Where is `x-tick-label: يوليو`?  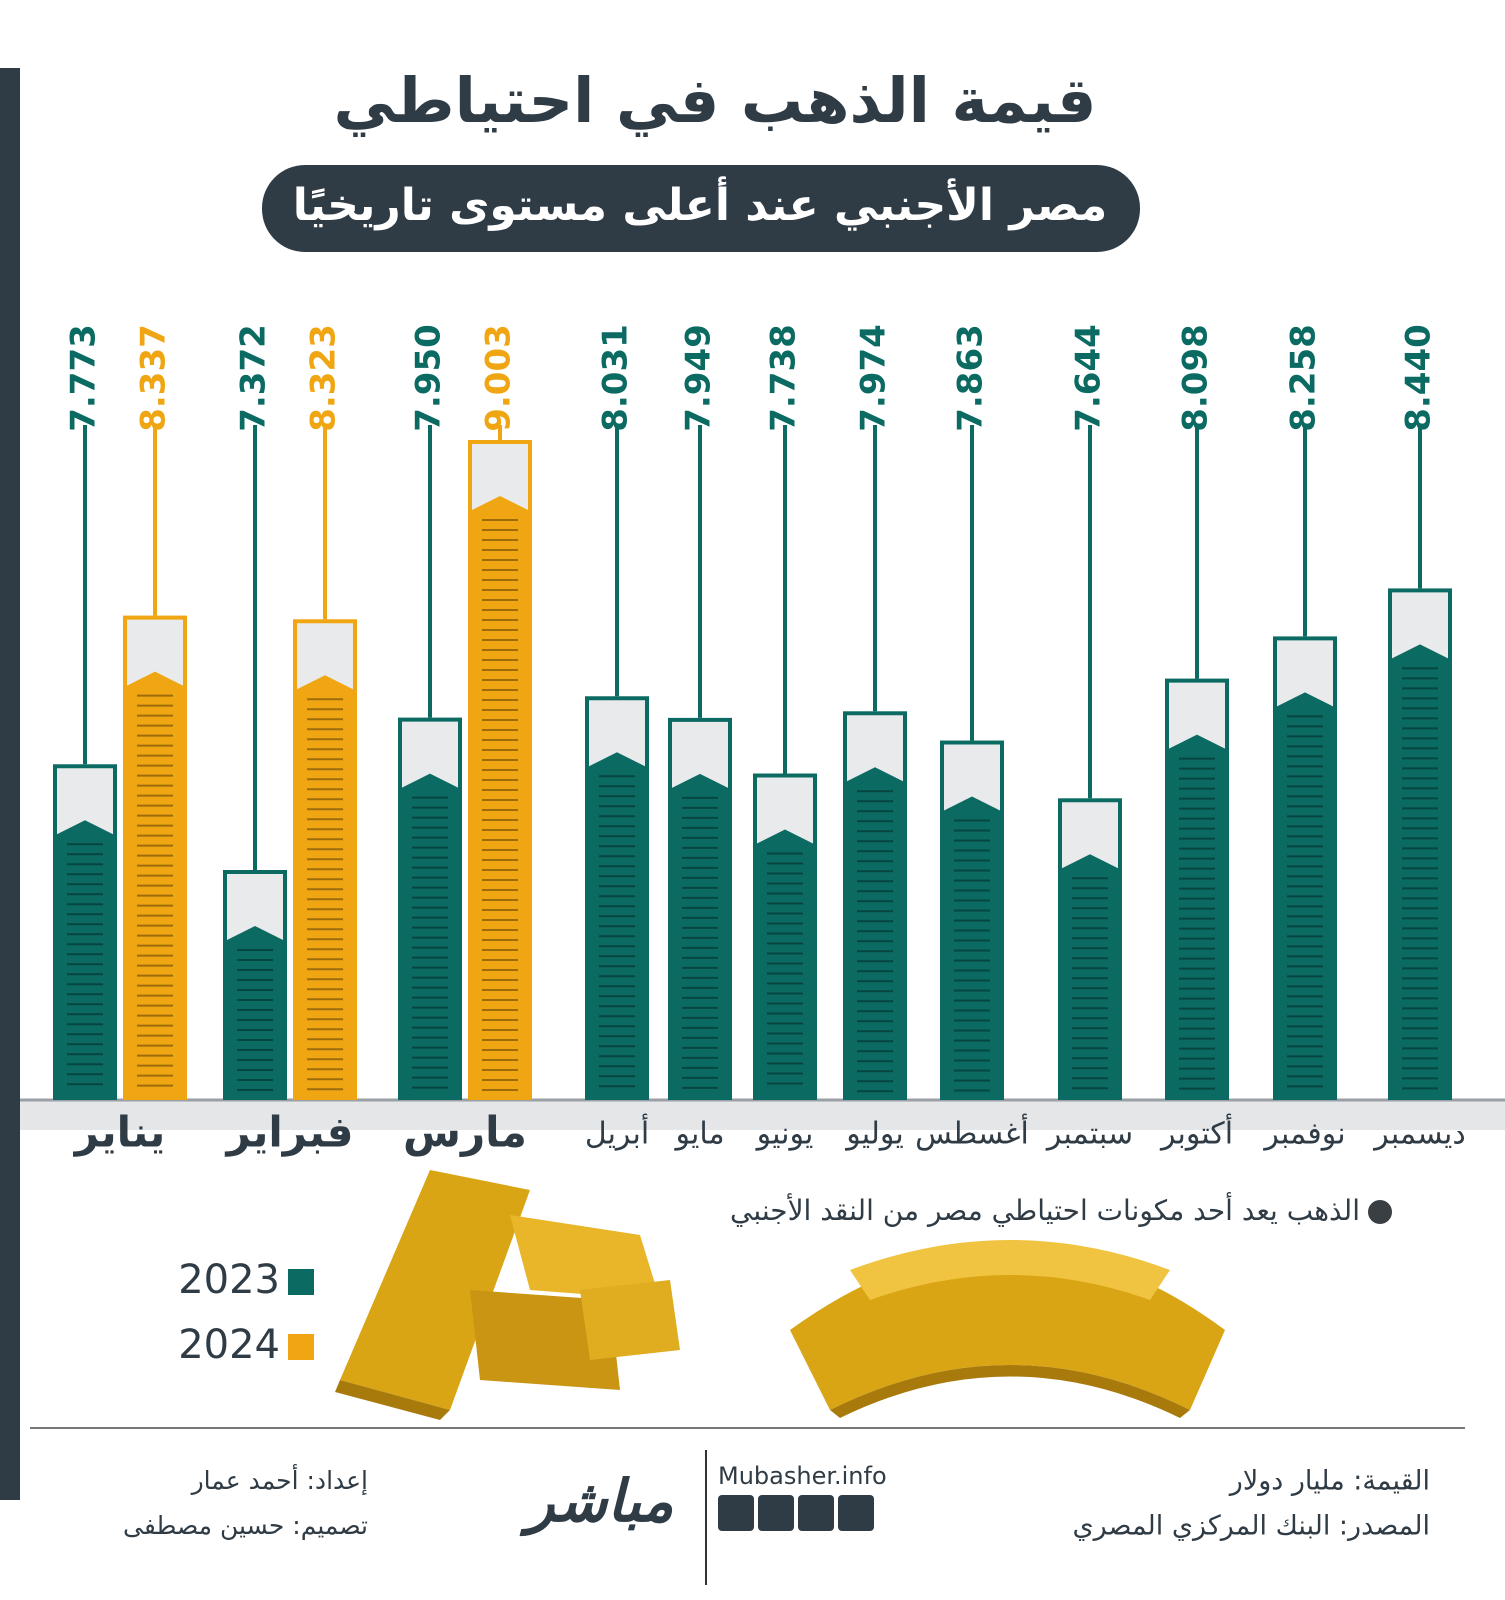
x-tick-label: يوليو is located at coordinates (874, 1134).